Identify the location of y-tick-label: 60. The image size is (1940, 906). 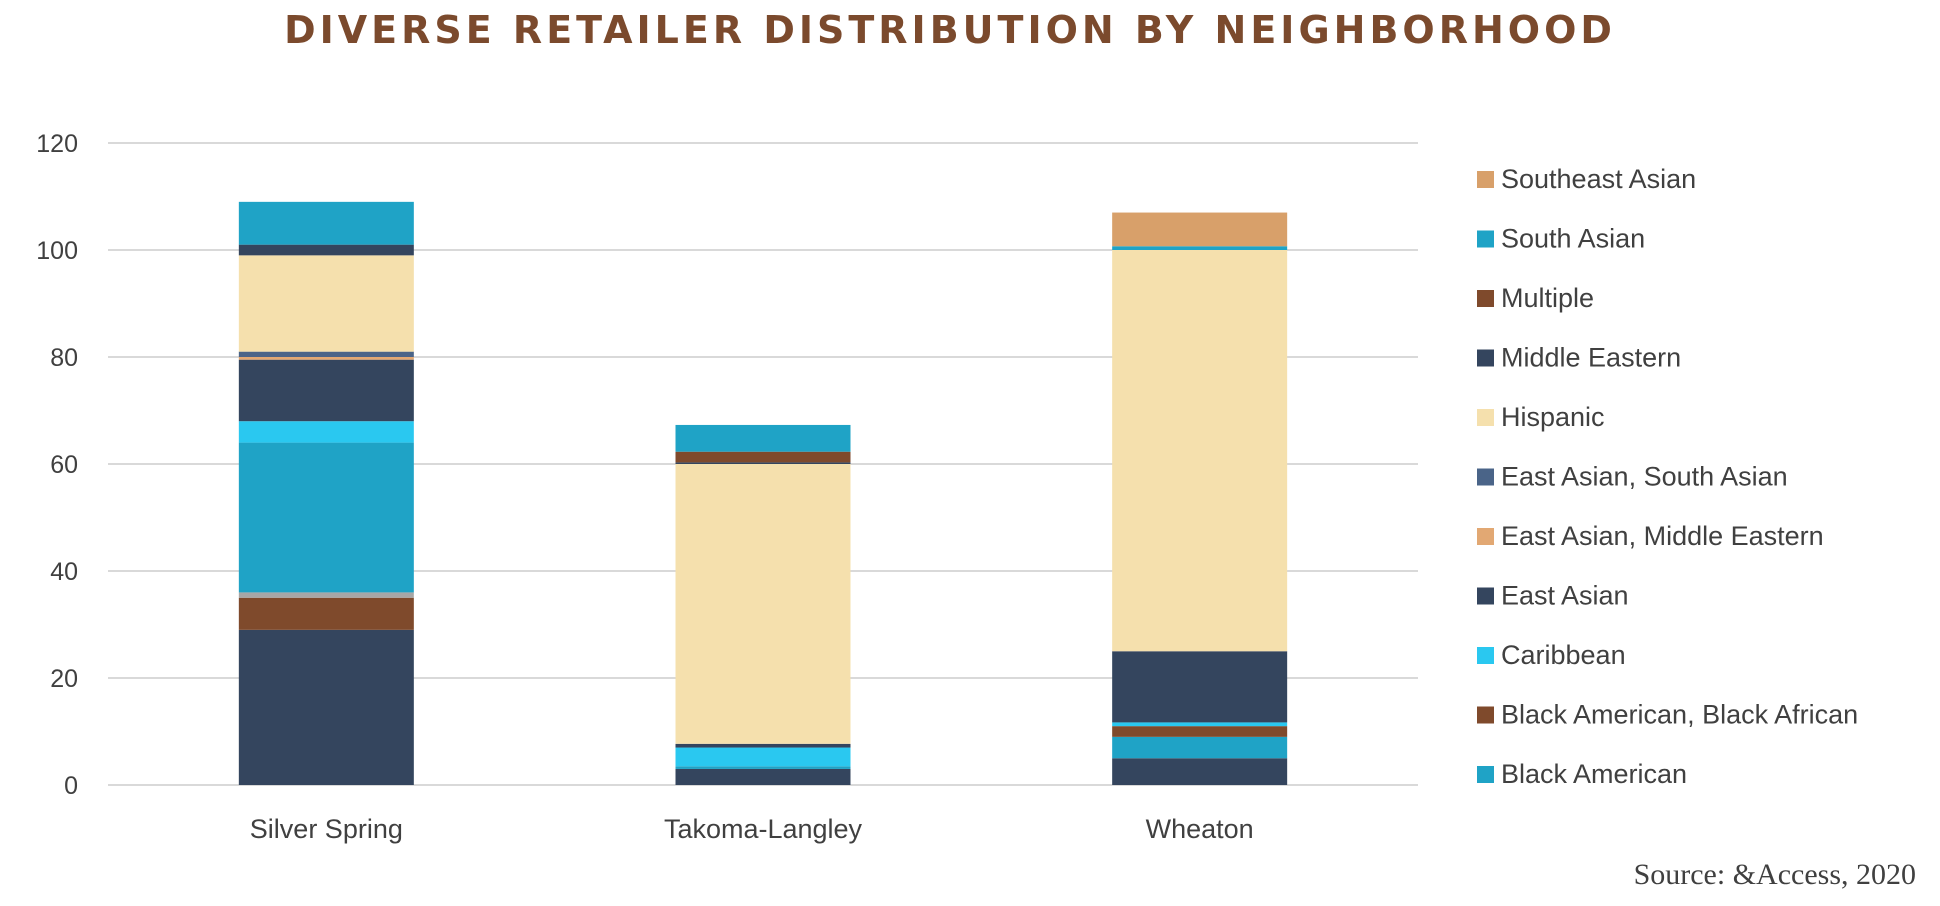
(64, 465).